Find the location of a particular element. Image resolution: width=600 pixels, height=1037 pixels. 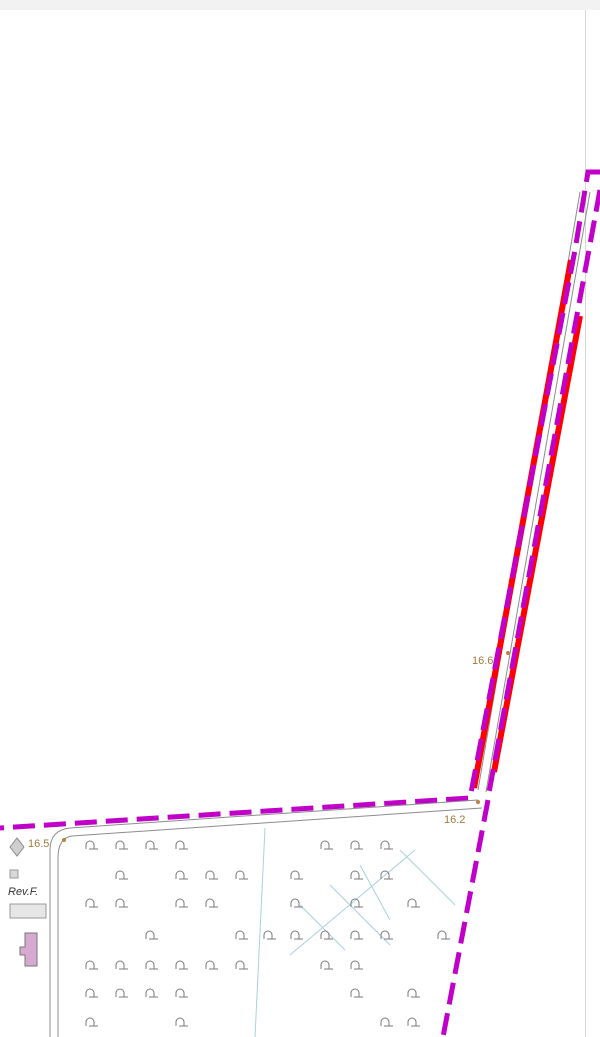

spot-dots is located at coordinates (286, 746).